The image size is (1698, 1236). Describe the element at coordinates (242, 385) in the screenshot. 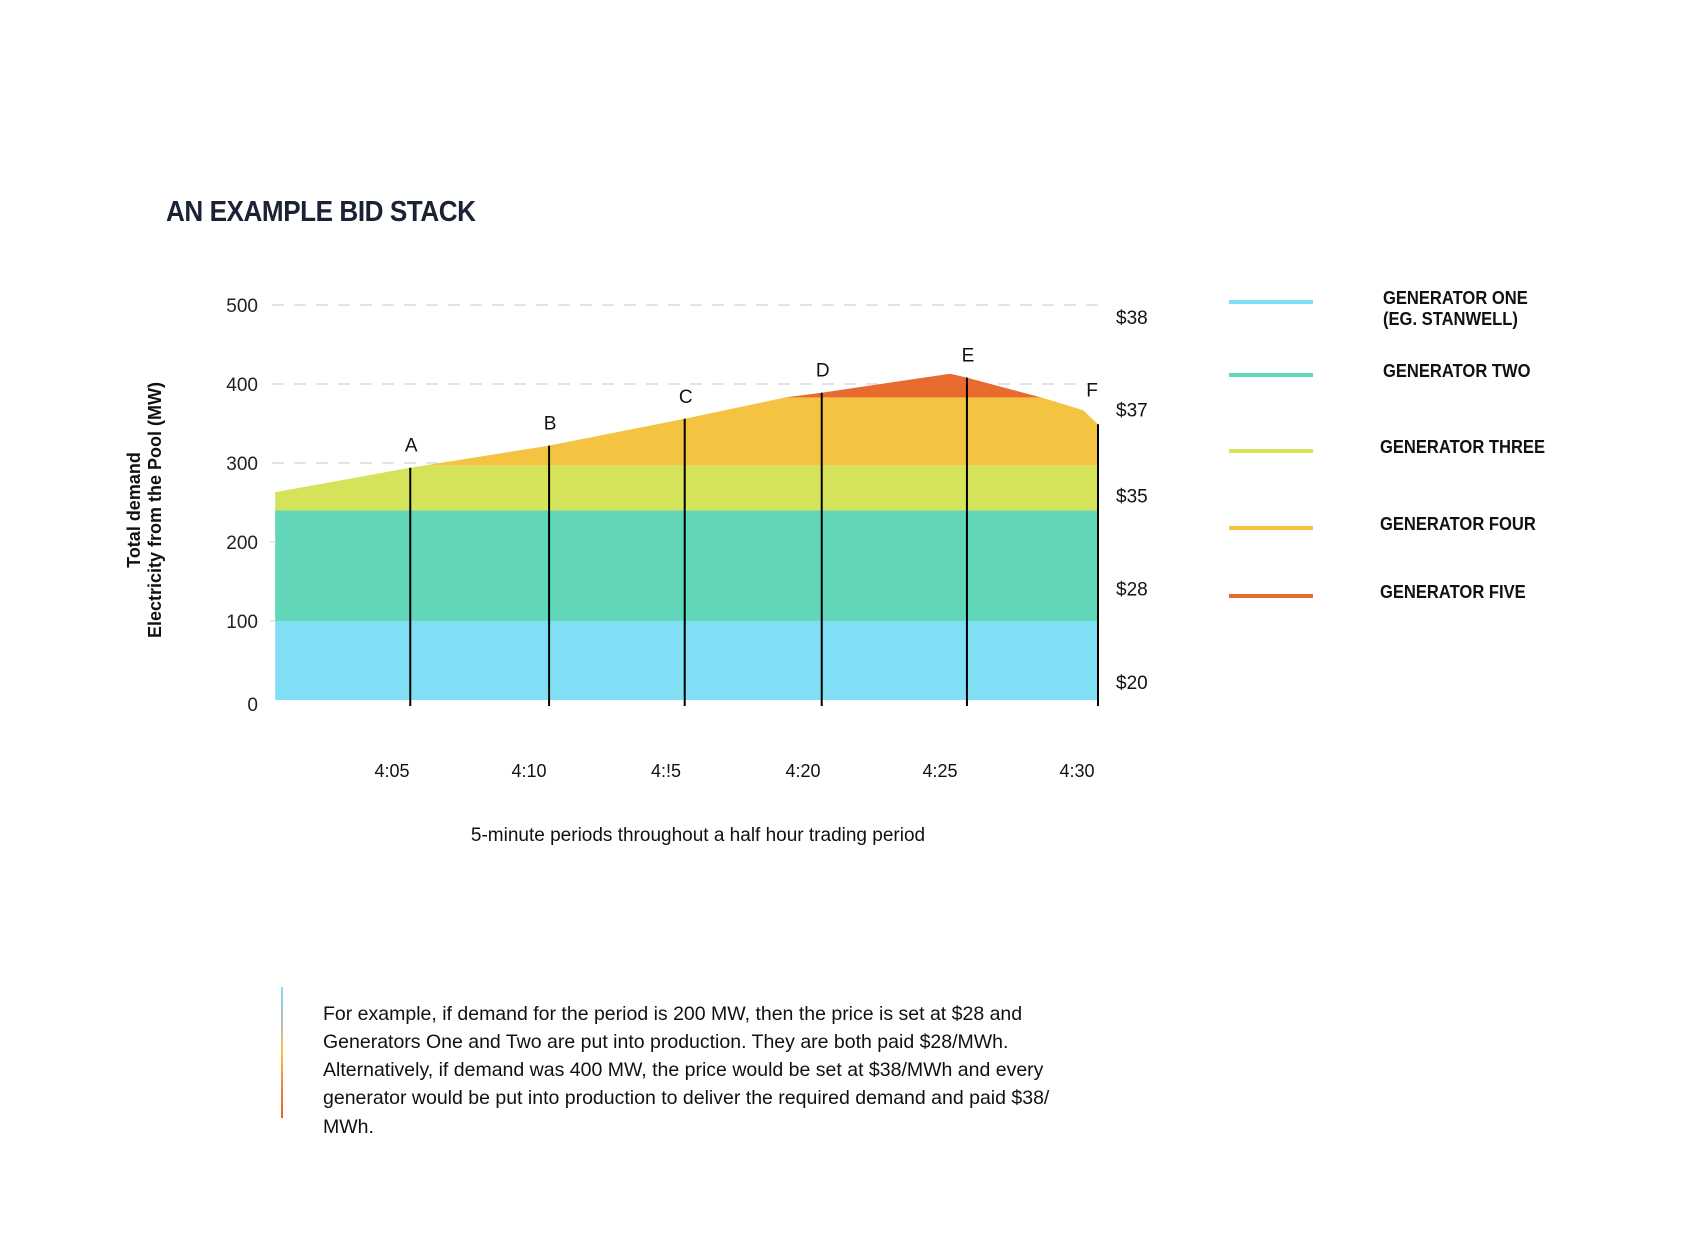

I see `y-tick-label: 400` at that location.